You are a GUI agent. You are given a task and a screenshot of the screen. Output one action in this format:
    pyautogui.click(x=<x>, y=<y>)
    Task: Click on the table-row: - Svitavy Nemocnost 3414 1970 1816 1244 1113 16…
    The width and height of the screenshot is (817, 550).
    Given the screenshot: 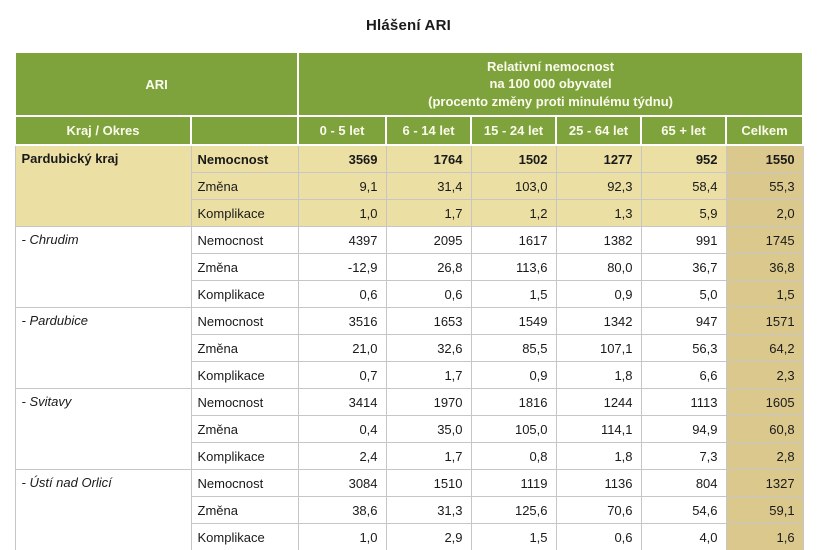 What is the action you would take?
    pyautogui.click(x=409, y=429)
    